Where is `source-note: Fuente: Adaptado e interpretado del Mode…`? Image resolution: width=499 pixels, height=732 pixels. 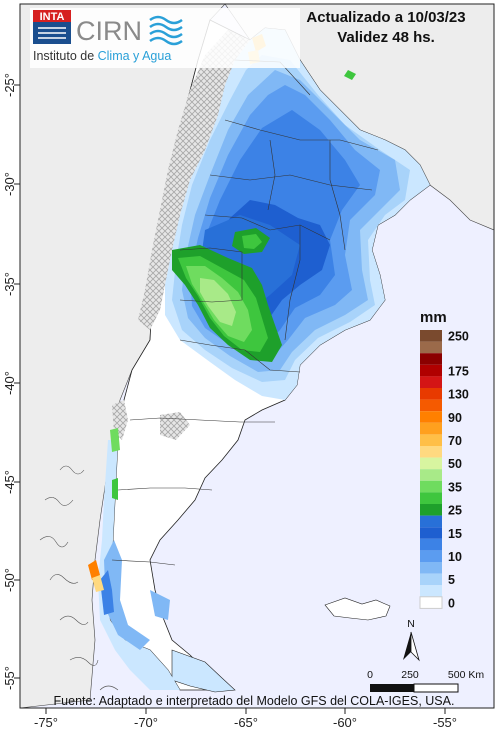
source-note: Fuente: Adaptado e interpretado del Mode… is located at coordinates (254, 701).